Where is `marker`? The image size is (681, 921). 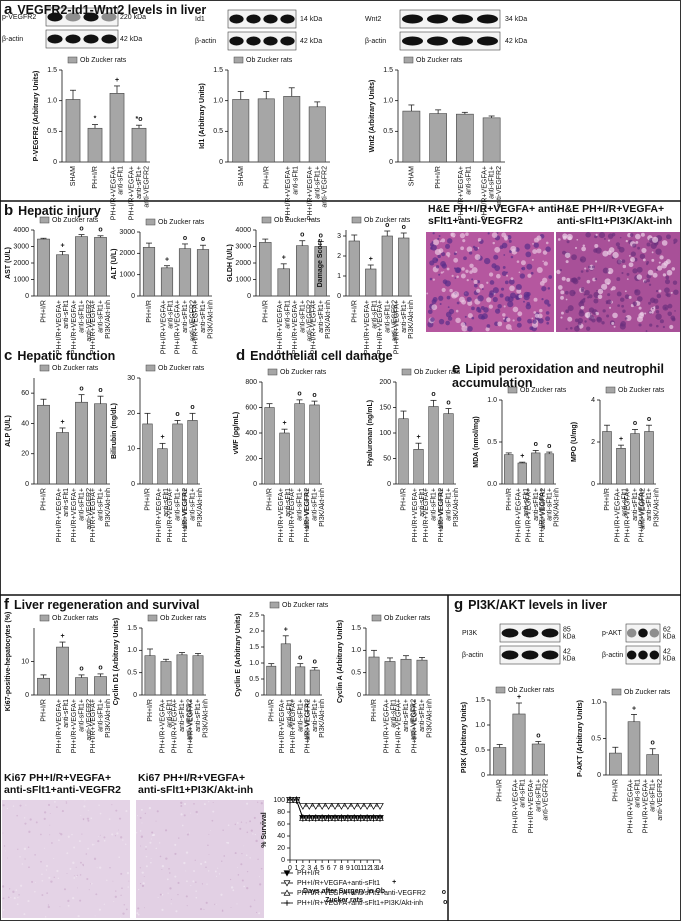 marker is located at coordinates (296, 800).